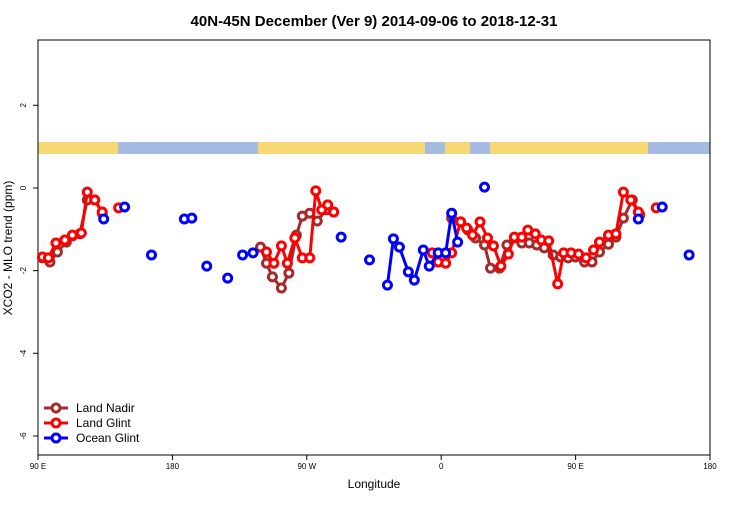 This screenshot has height=505, width=750. I want to click on legend-label: Land Glint, so click(103, 423).